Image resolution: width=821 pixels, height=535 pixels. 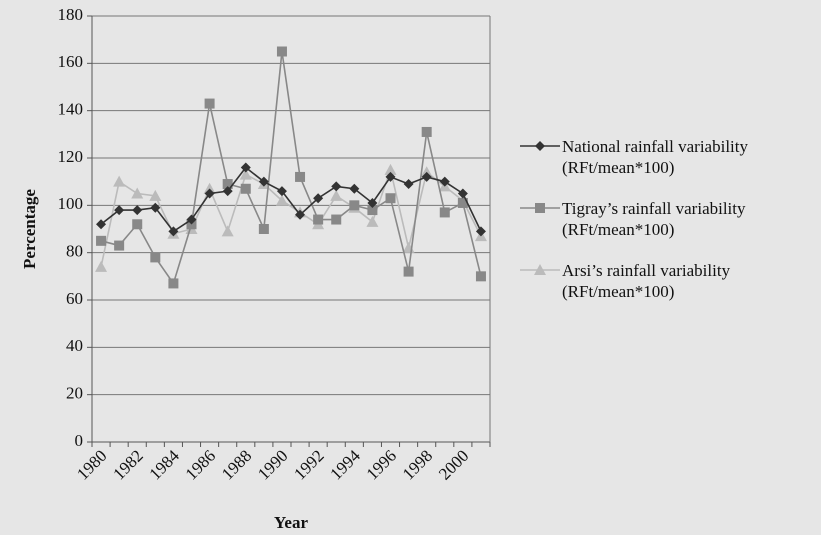 I want to click on x-tick-label: 1998, so click(x=417, y=464).